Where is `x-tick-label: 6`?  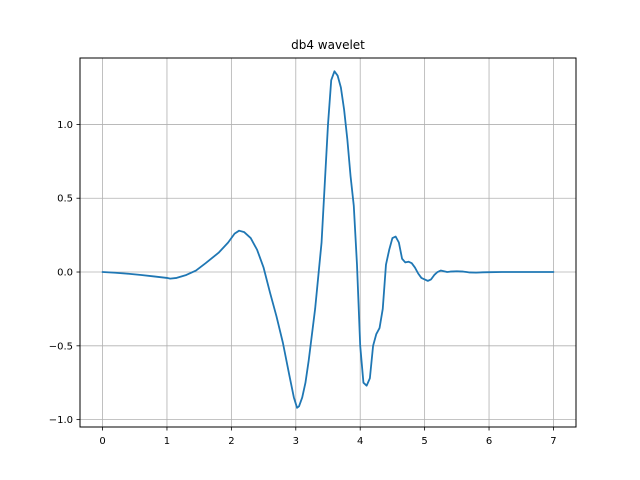
x-tick-label: 6 is located at coordinates (489, 441).